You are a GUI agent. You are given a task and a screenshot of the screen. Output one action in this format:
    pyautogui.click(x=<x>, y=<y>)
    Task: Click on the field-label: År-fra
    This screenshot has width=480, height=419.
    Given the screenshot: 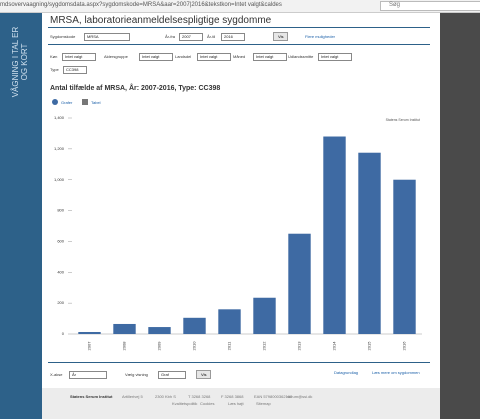 What is the action you would take?
    pyautogui.click(x=170, y=36)
    